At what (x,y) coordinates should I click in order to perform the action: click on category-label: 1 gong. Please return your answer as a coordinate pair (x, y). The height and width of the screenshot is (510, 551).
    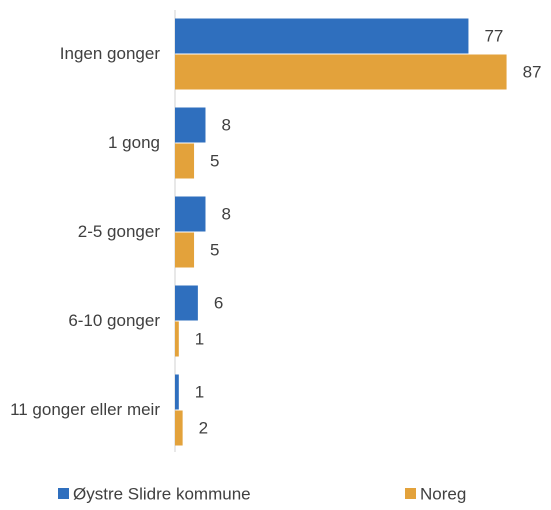
    Looking at the image, I should click on (80, 143).